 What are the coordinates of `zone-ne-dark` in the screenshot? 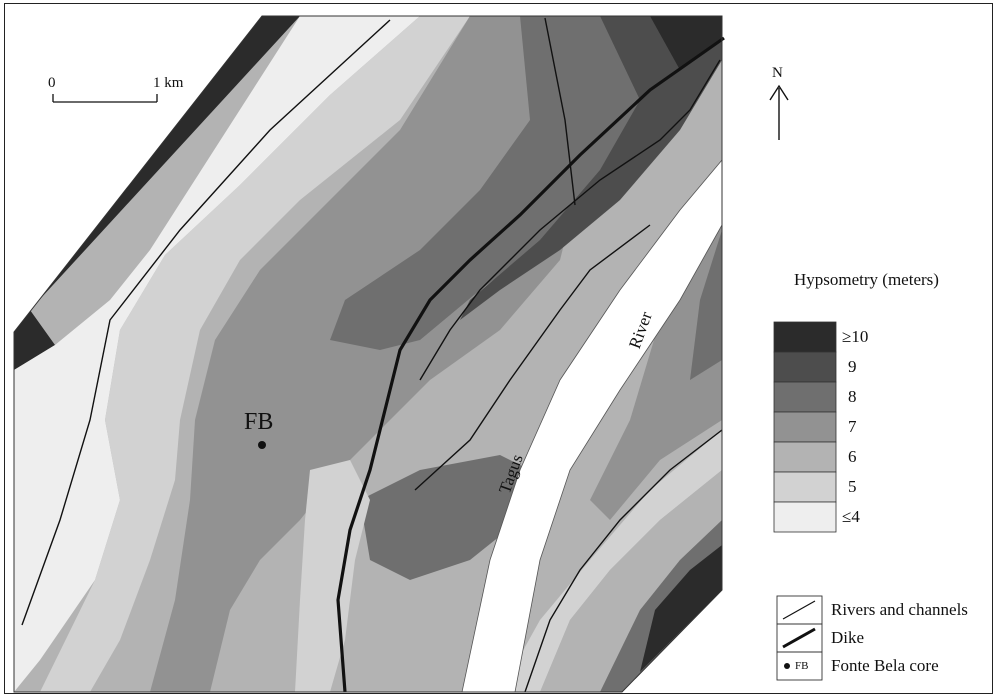 It's located at (686, 43).